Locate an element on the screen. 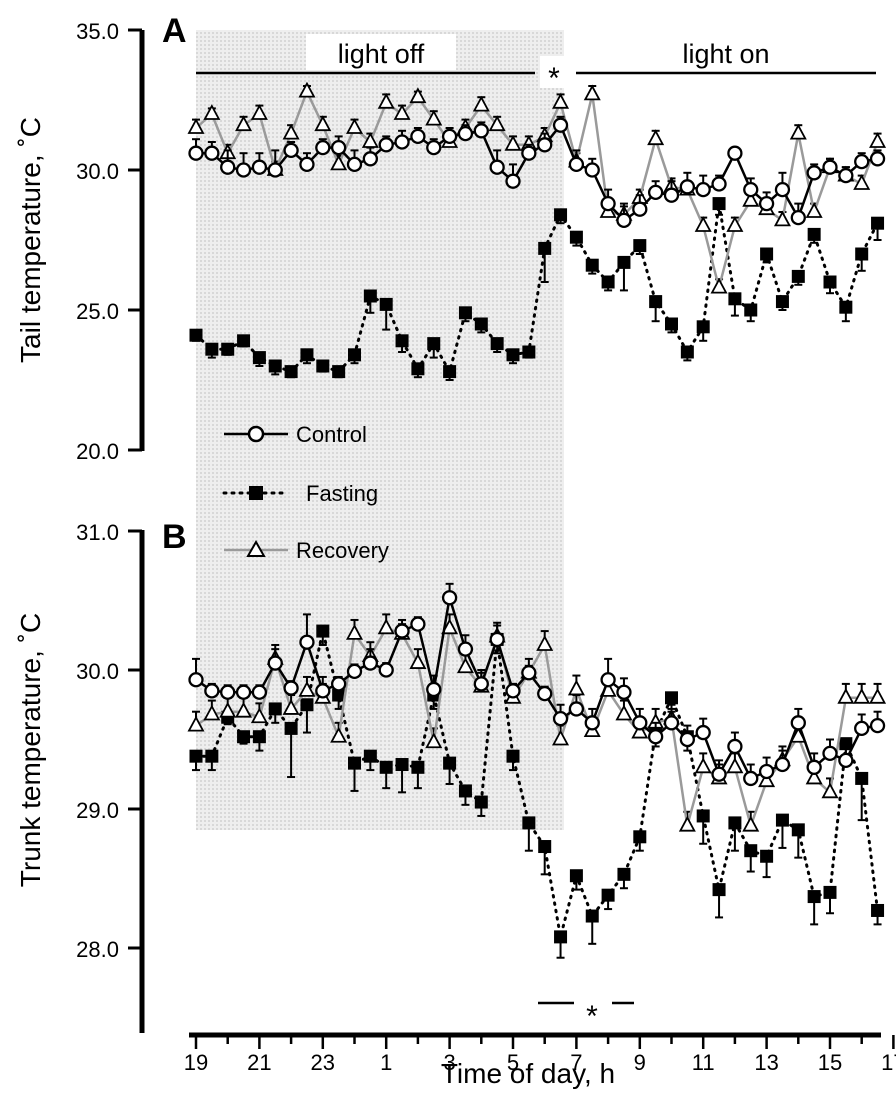  x-tick-label: 19 is located at coordinates (196, 1062).